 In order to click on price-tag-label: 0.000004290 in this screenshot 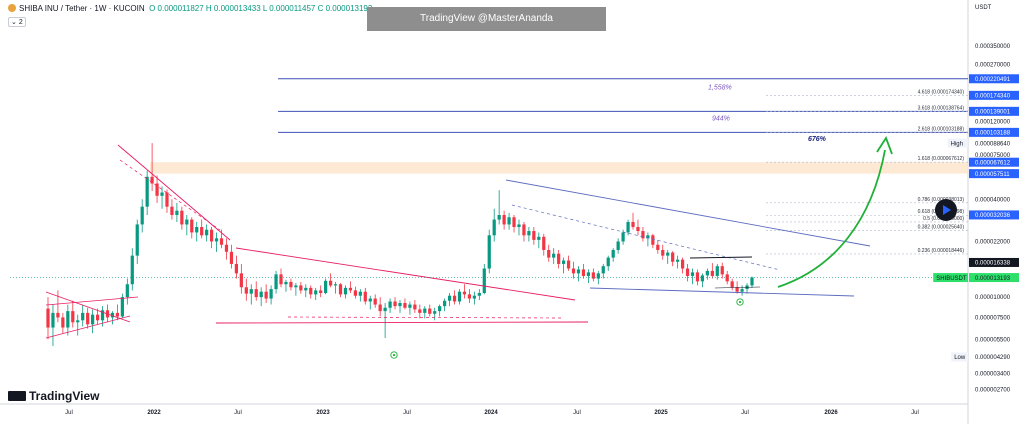, I will do `click(993, 358)`.